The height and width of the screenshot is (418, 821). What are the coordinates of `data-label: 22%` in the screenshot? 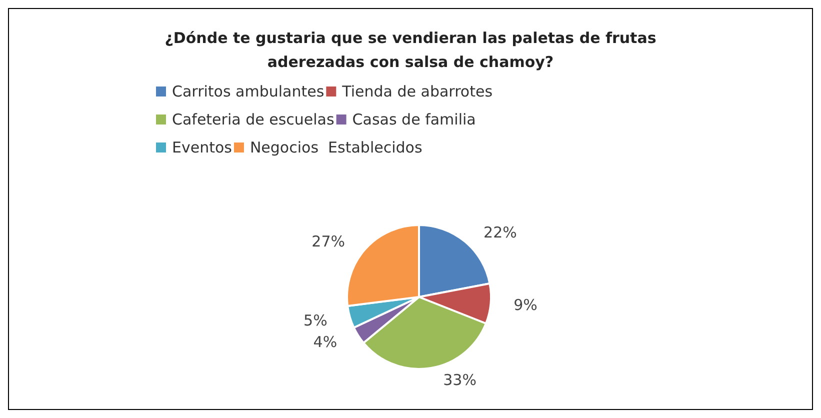 It's located at (500, 232).